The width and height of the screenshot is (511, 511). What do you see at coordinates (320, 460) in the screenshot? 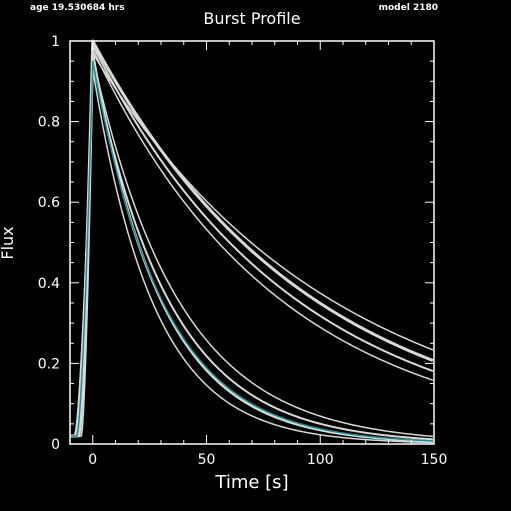
I see `x-tick-label: 100` at bounding box center [320, 460].